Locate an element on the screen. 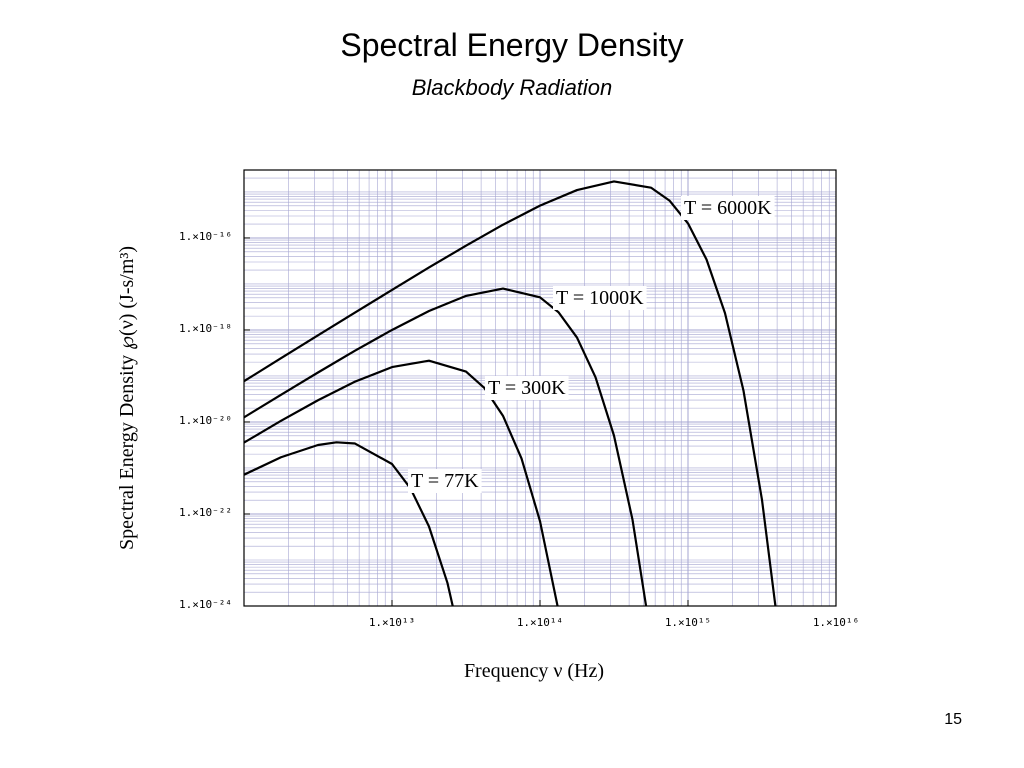  y-tick-label: 1.×10⁻¹⁸ is located at coordinates (205, 328).